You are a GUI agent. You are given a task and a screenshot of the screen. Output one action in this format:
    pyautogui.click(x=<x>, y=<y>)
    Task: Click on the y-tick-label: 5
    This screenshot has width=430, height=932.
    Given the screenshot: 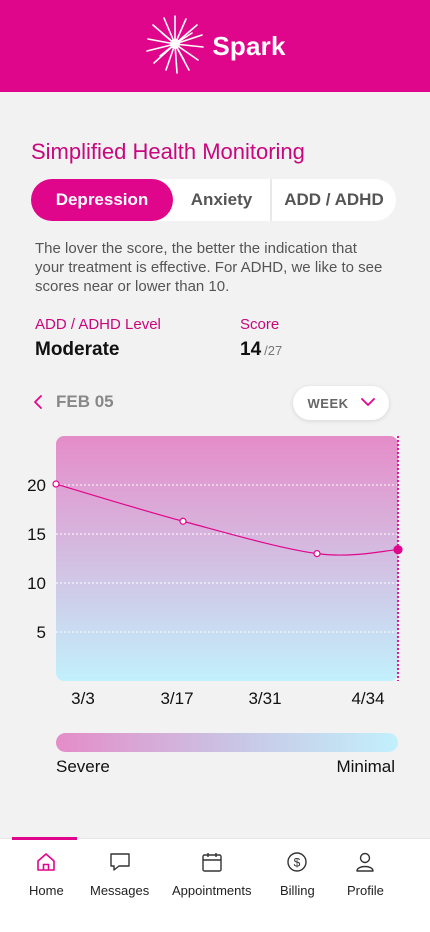 What is the action you would take?
    pyautogui.click(x=41, y=632)
    